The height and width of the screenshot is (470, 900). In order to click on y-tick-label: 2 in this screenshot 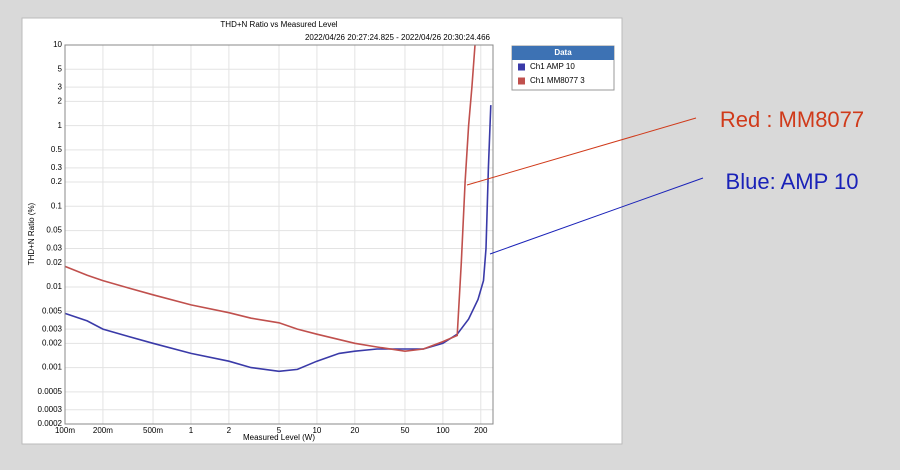, I will do `click(60, 100)`.